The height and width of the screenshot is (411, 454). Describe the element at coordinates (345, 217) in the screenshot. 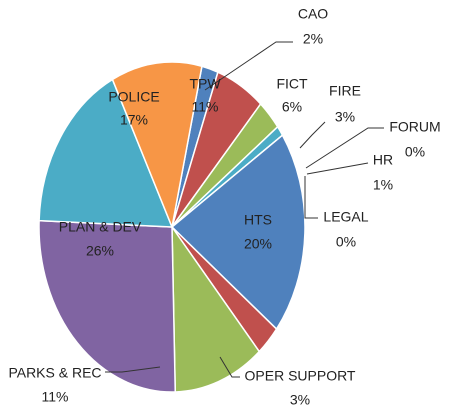

I see `slice-label: LEGAL` at that location.